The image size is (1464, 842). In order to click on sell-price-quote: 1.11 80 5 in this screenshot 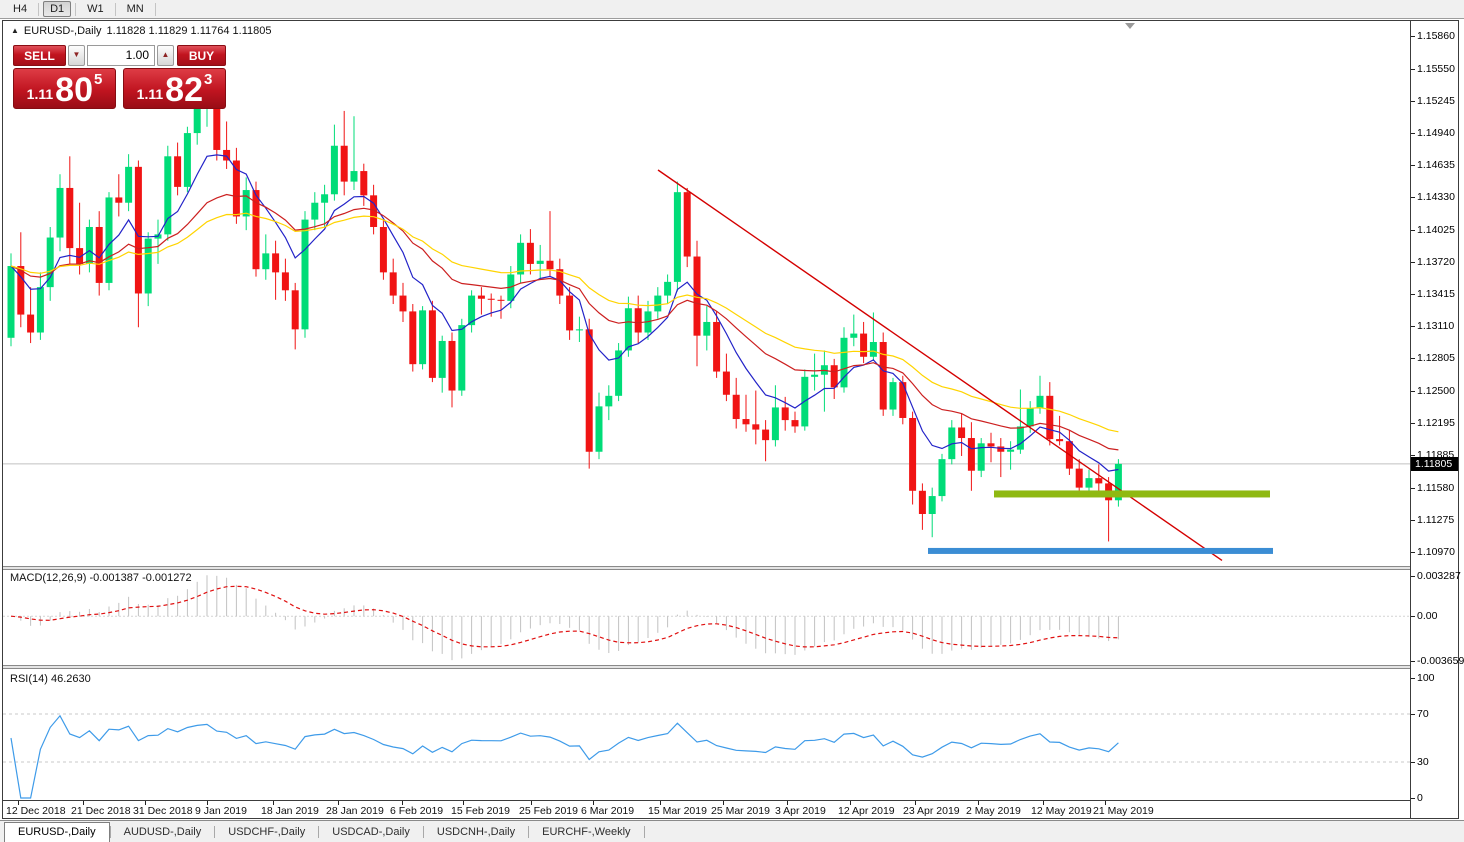, I will do `click(64, 88)`.